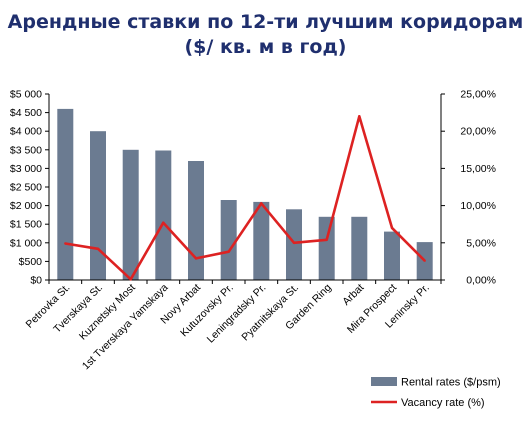 The width and height of the screenshot is (531, 423). What do you see at coordinates (237, 314) in the screenshot?
I see `category-label-7: Leningradsky Pr.` at bounding box center [237, 314].